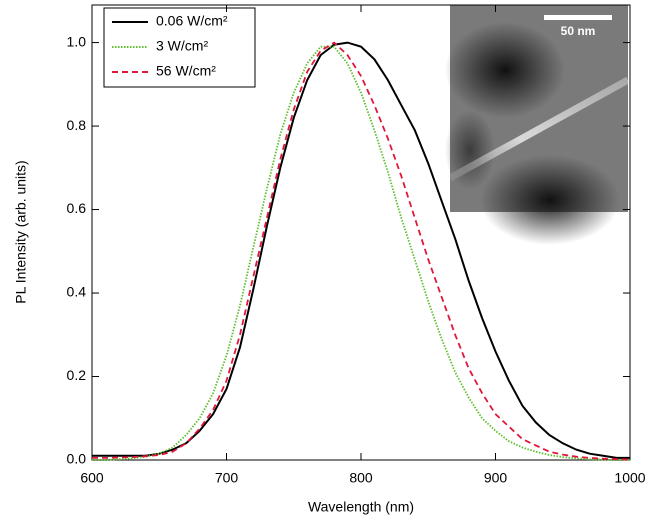  Describe the element at coordinates (77, 125) in the screenshot. I see `y-tick-label: 0.8` at that location.